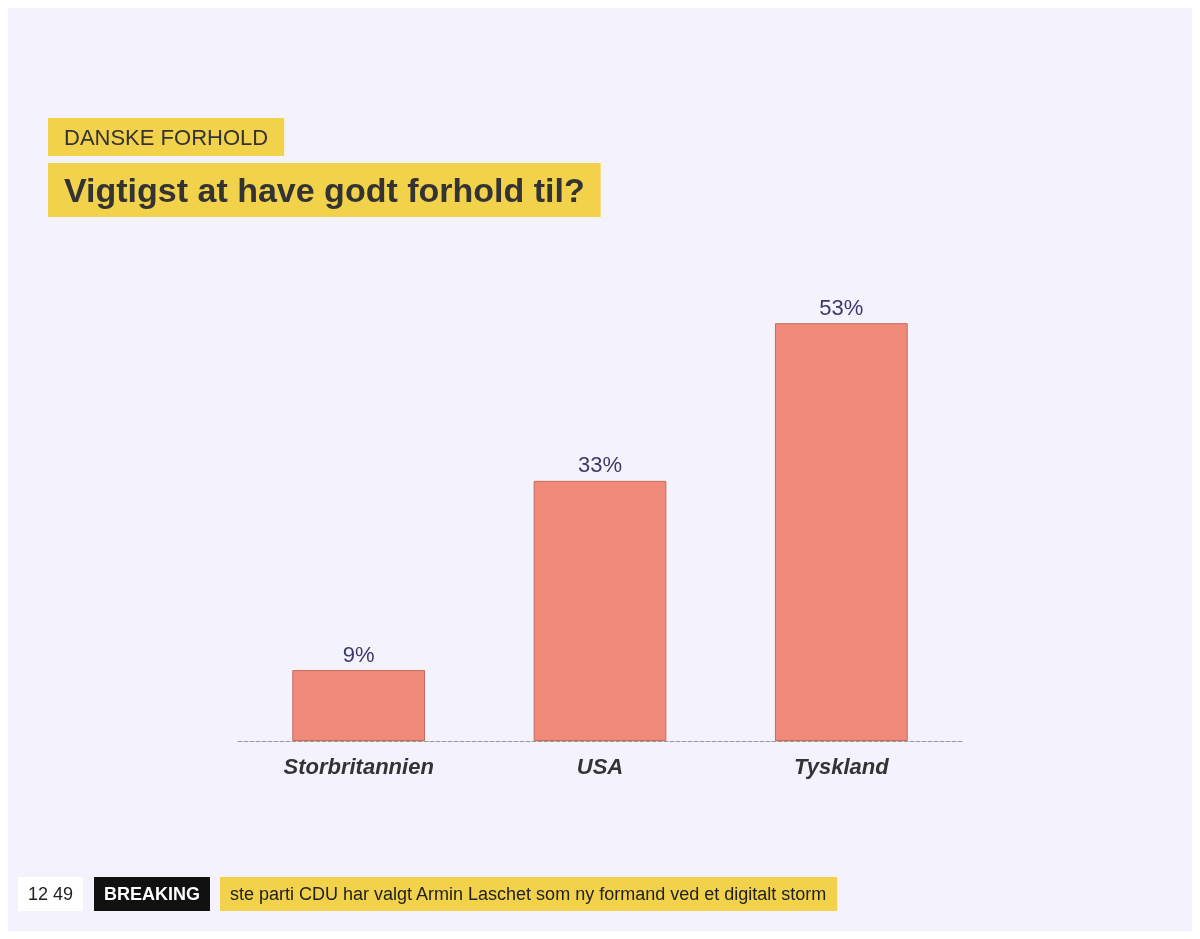 Image resolution: width=1200 pixels, height=939 pixels. What do you see at coordinates (841, 307) in the screenshot?
I see `data-label: 53%` at bounding box center [841, 307].